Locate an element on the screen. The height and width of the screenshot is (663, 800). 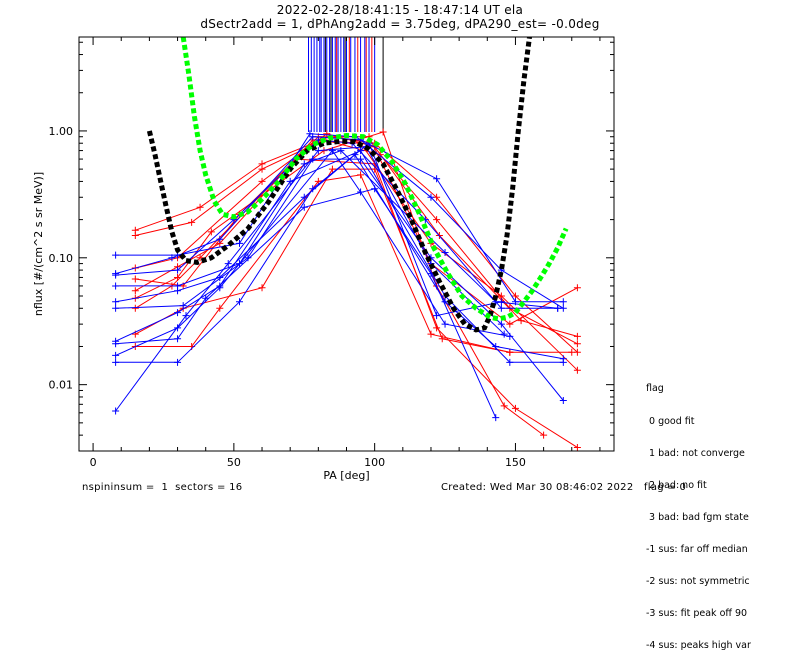
legend-item: -1 sus: far off median is located at coordinates (697, 549).